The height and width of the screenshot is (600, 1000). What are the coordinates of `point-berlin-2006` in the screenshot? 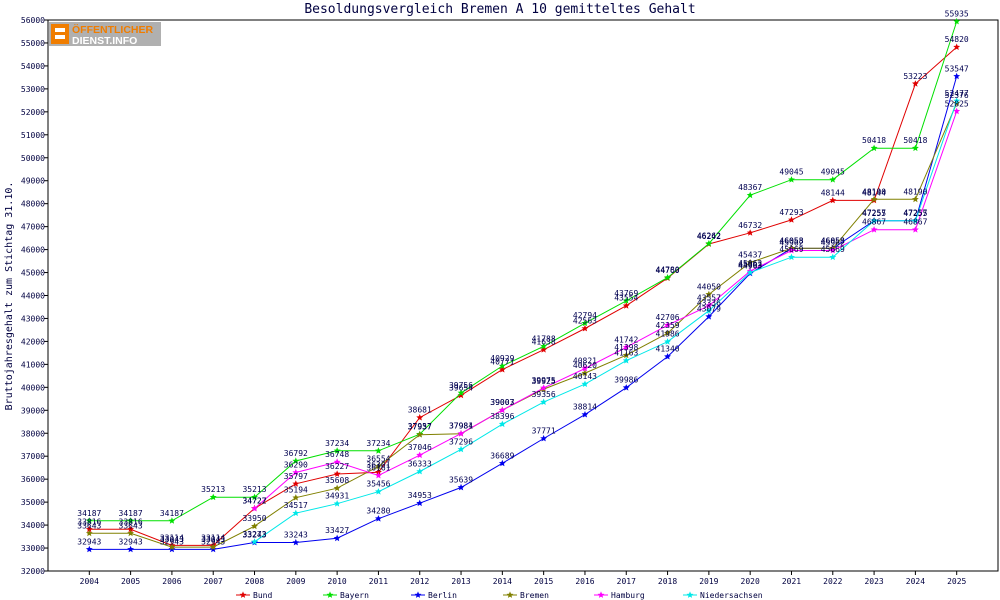 It's located at (172, 549).